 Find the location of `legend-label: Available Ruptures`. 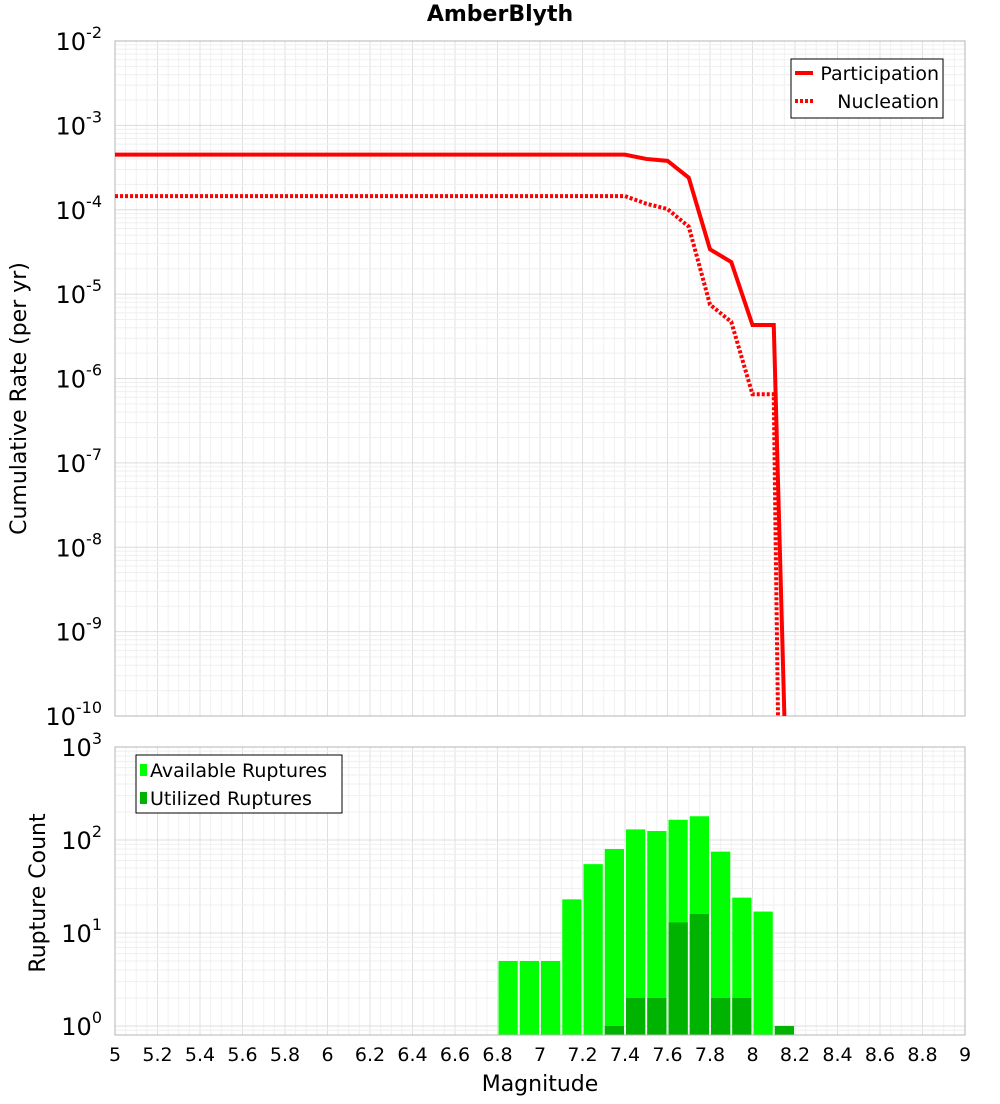

legend-label: Available Ruptures is located at coordinates (238, 771).